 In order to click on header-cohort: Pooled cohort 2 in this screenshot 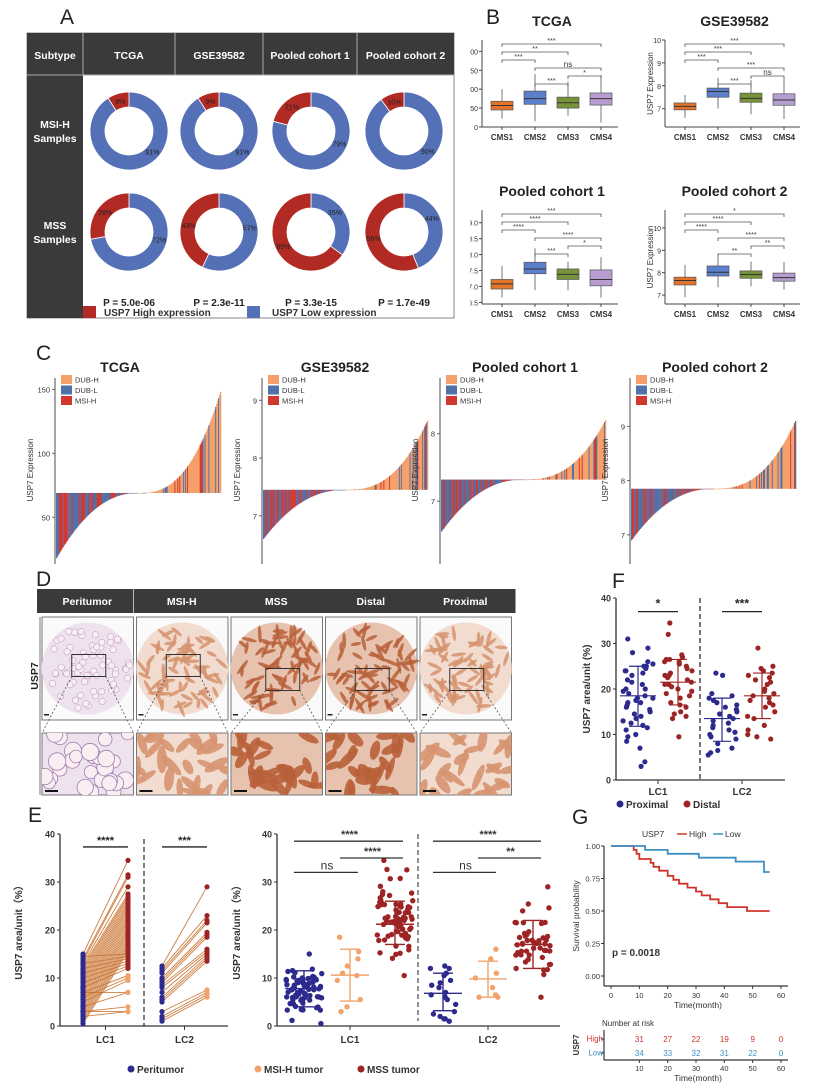, I will do `click(406, 56)`.